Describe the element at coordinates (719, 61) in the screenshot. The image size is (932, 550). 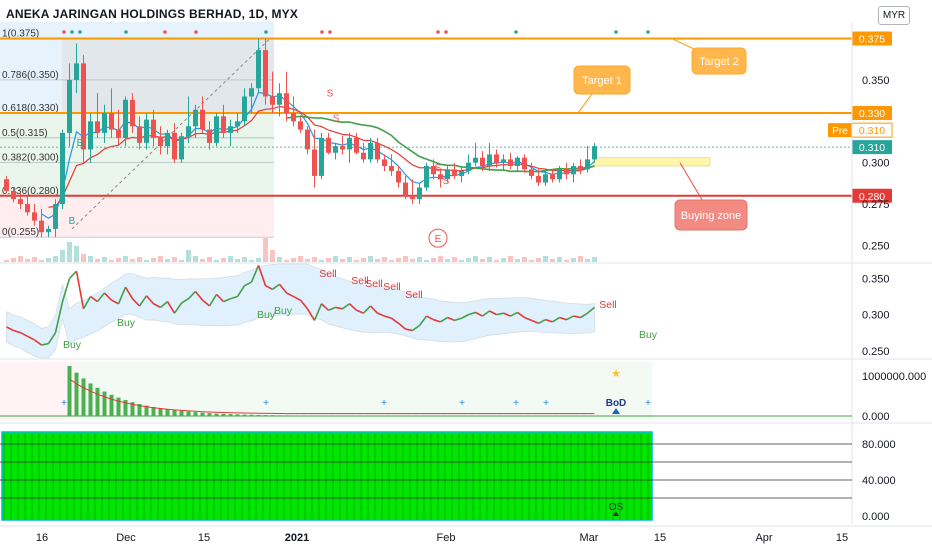
I see `callout-box` at that location.